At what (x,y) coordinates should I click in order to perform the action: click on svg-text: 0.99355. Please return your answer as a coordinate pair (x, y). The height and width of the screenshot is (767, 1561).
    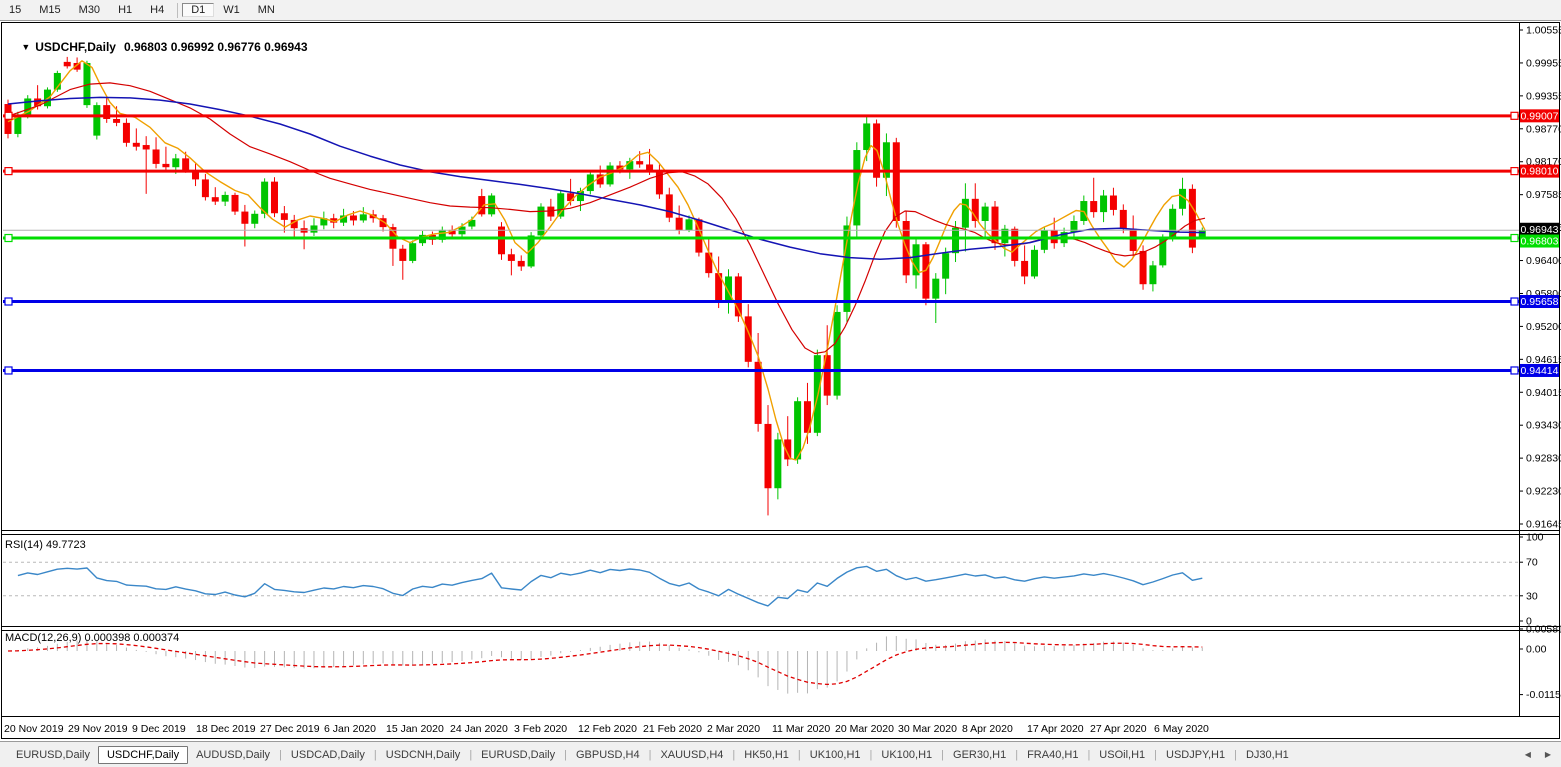
    Looking at the image, I should click on (1543, 96).